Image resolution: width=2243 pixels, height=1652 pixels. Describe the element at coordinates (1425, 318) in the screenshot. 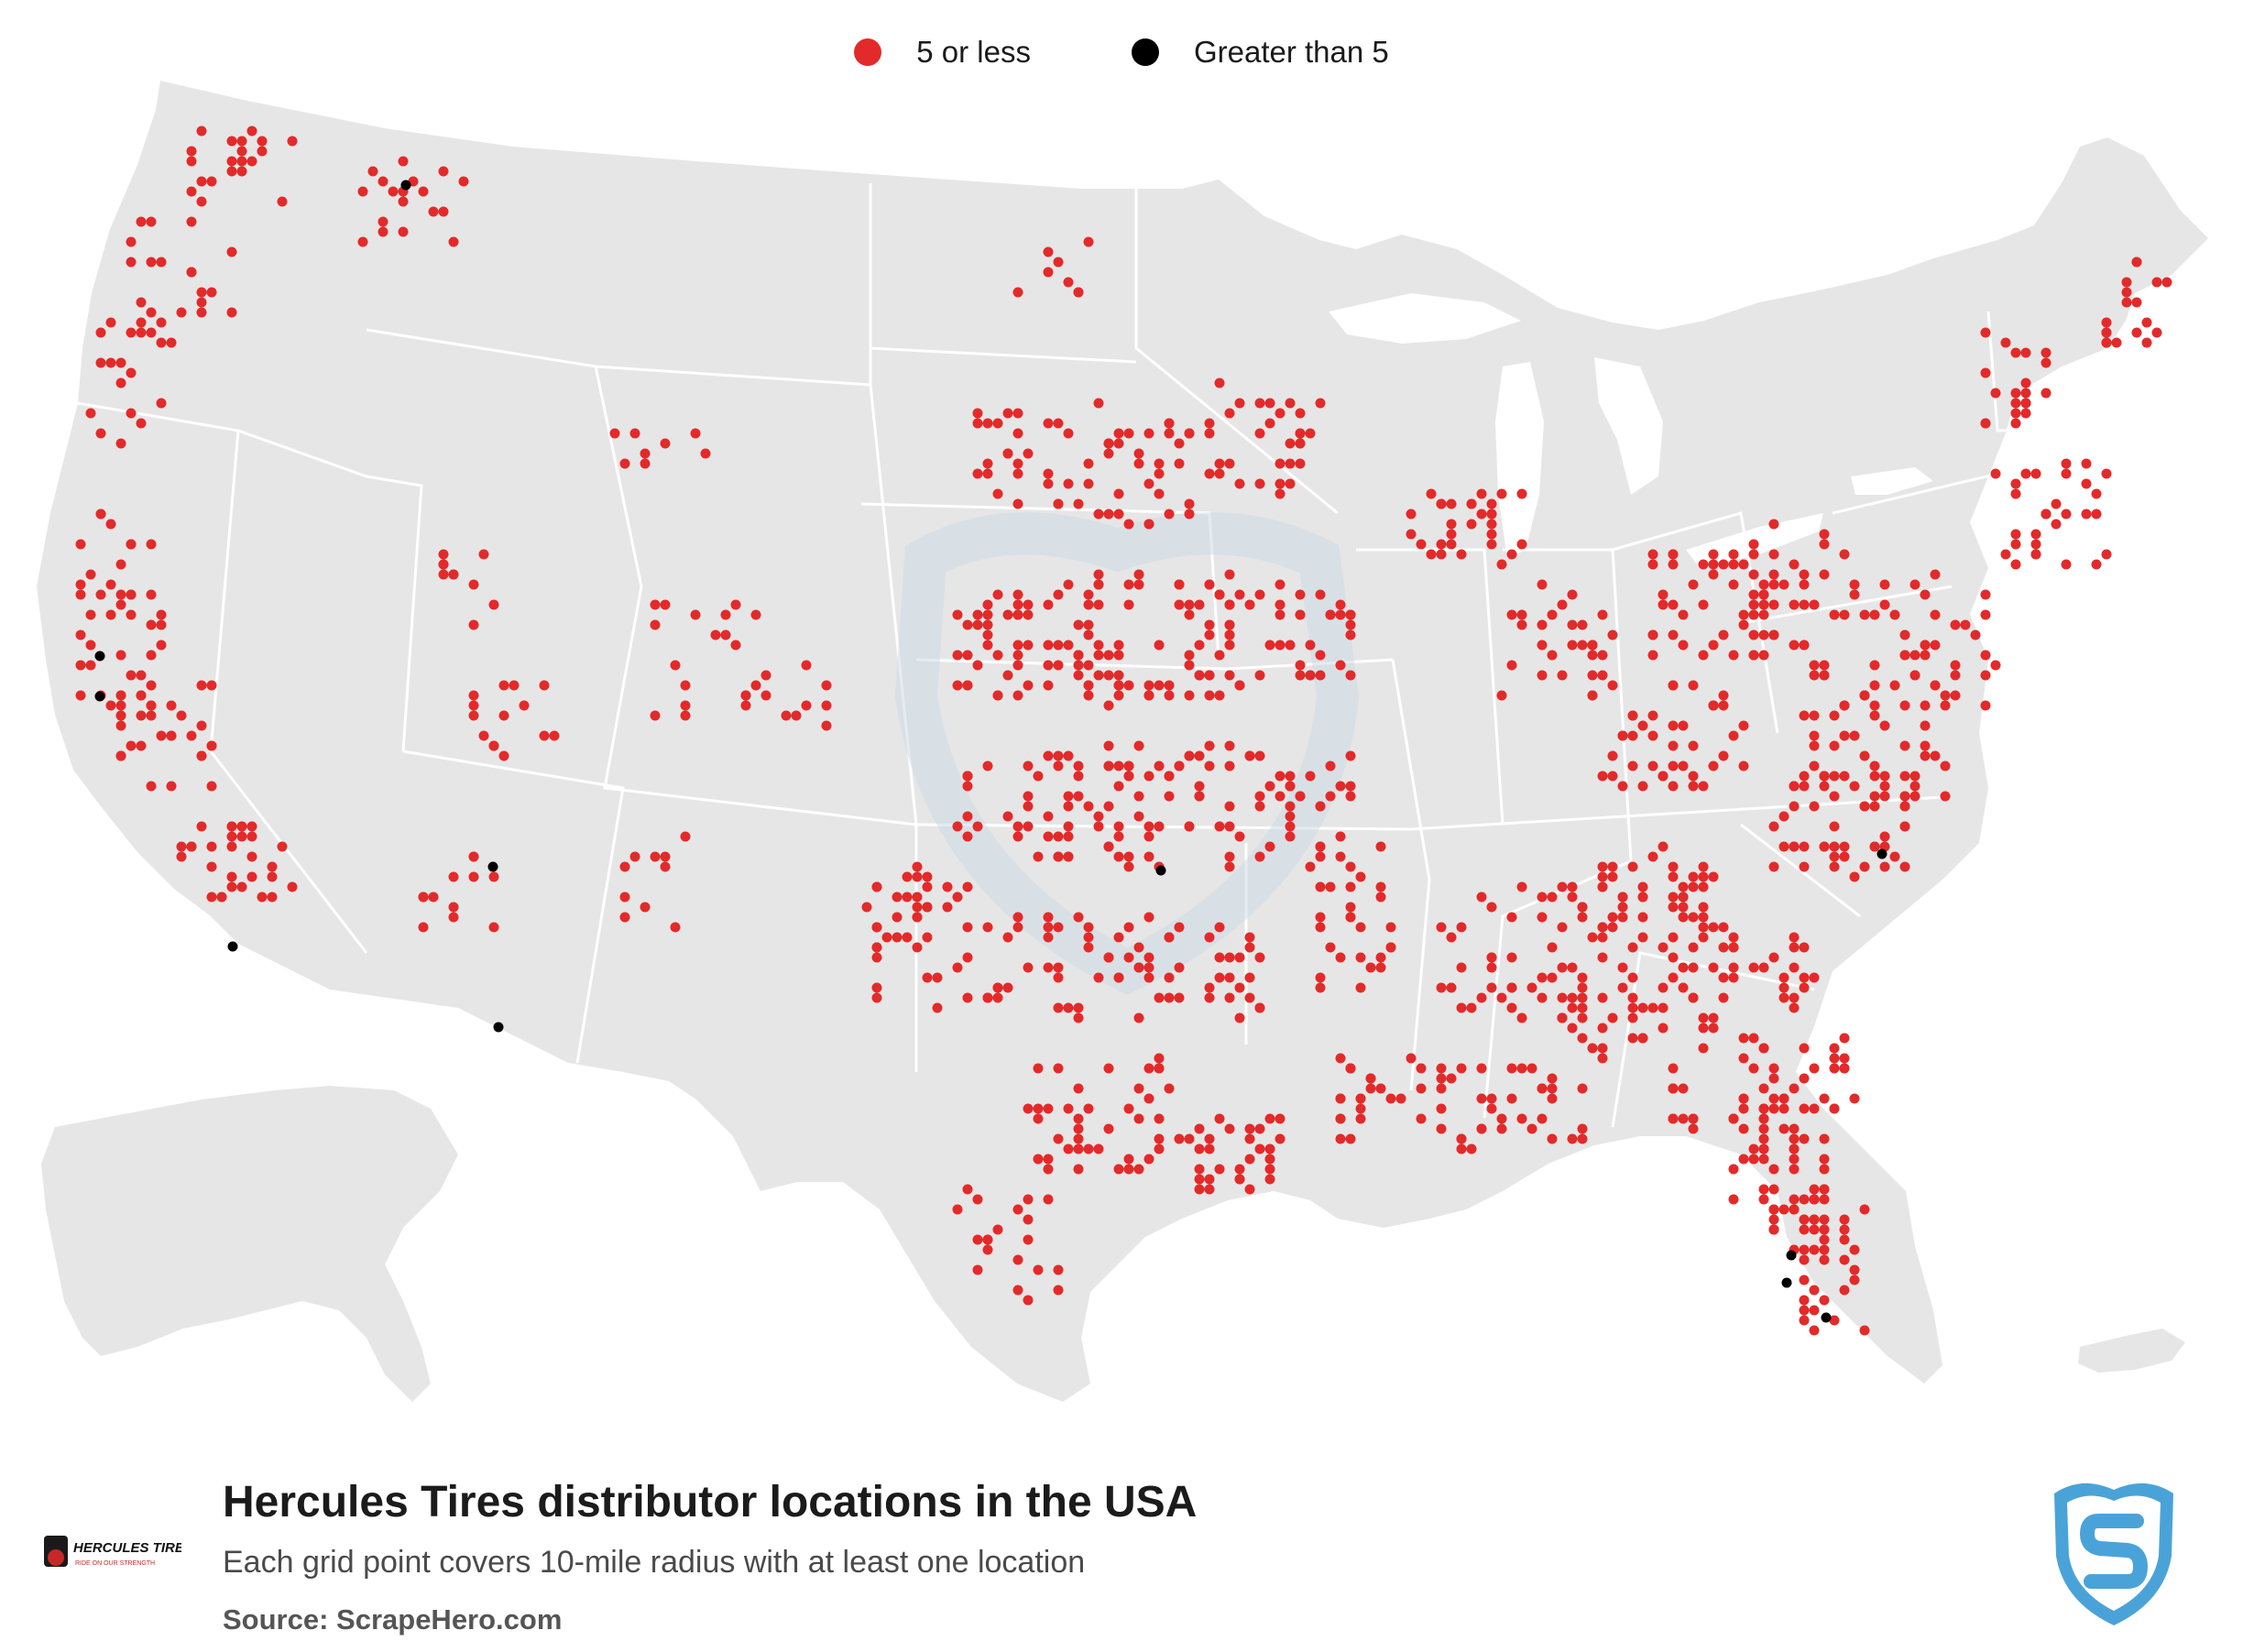

I see `lake-superior-shape` at that location.